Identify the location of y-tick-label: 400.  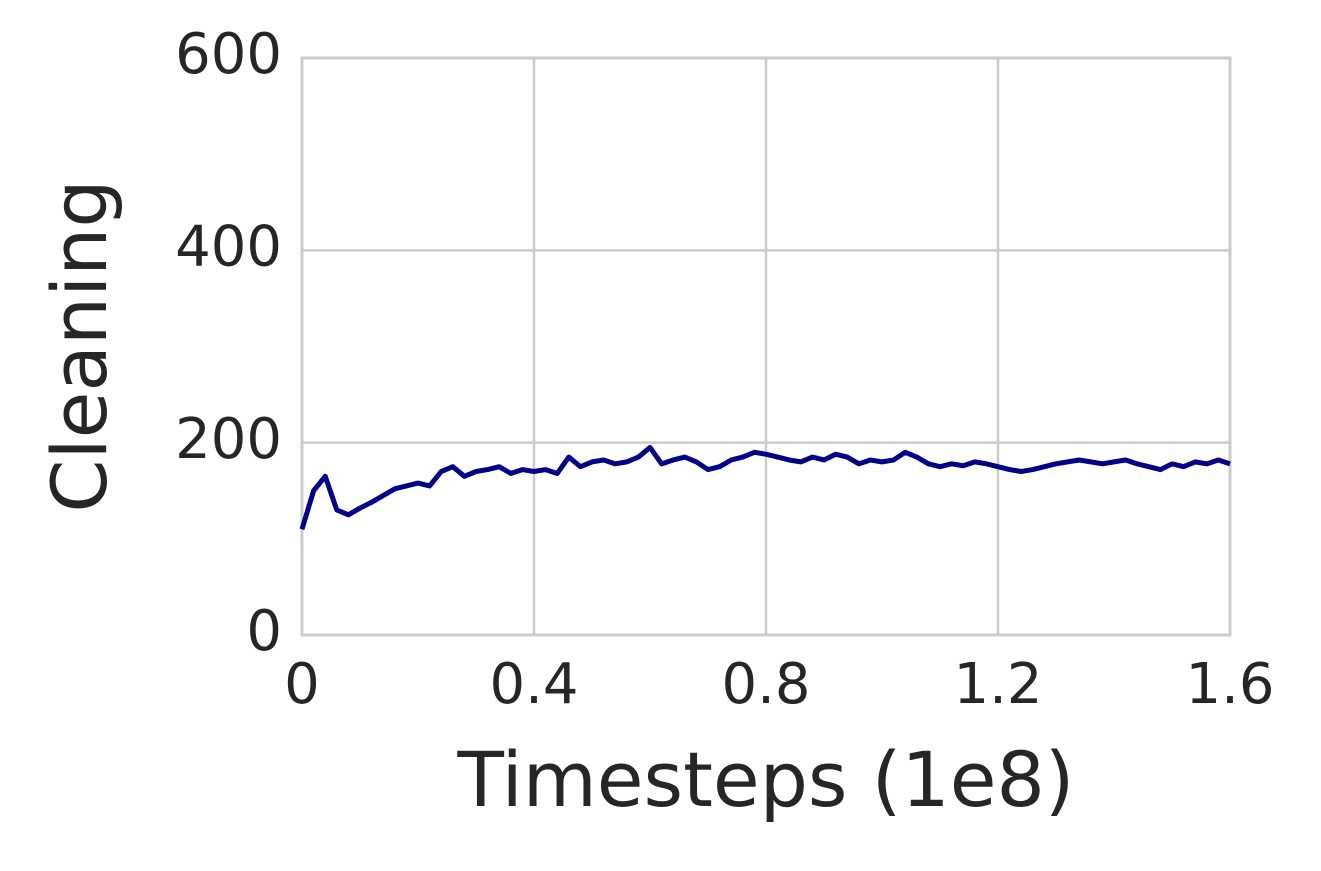
(228, 246).